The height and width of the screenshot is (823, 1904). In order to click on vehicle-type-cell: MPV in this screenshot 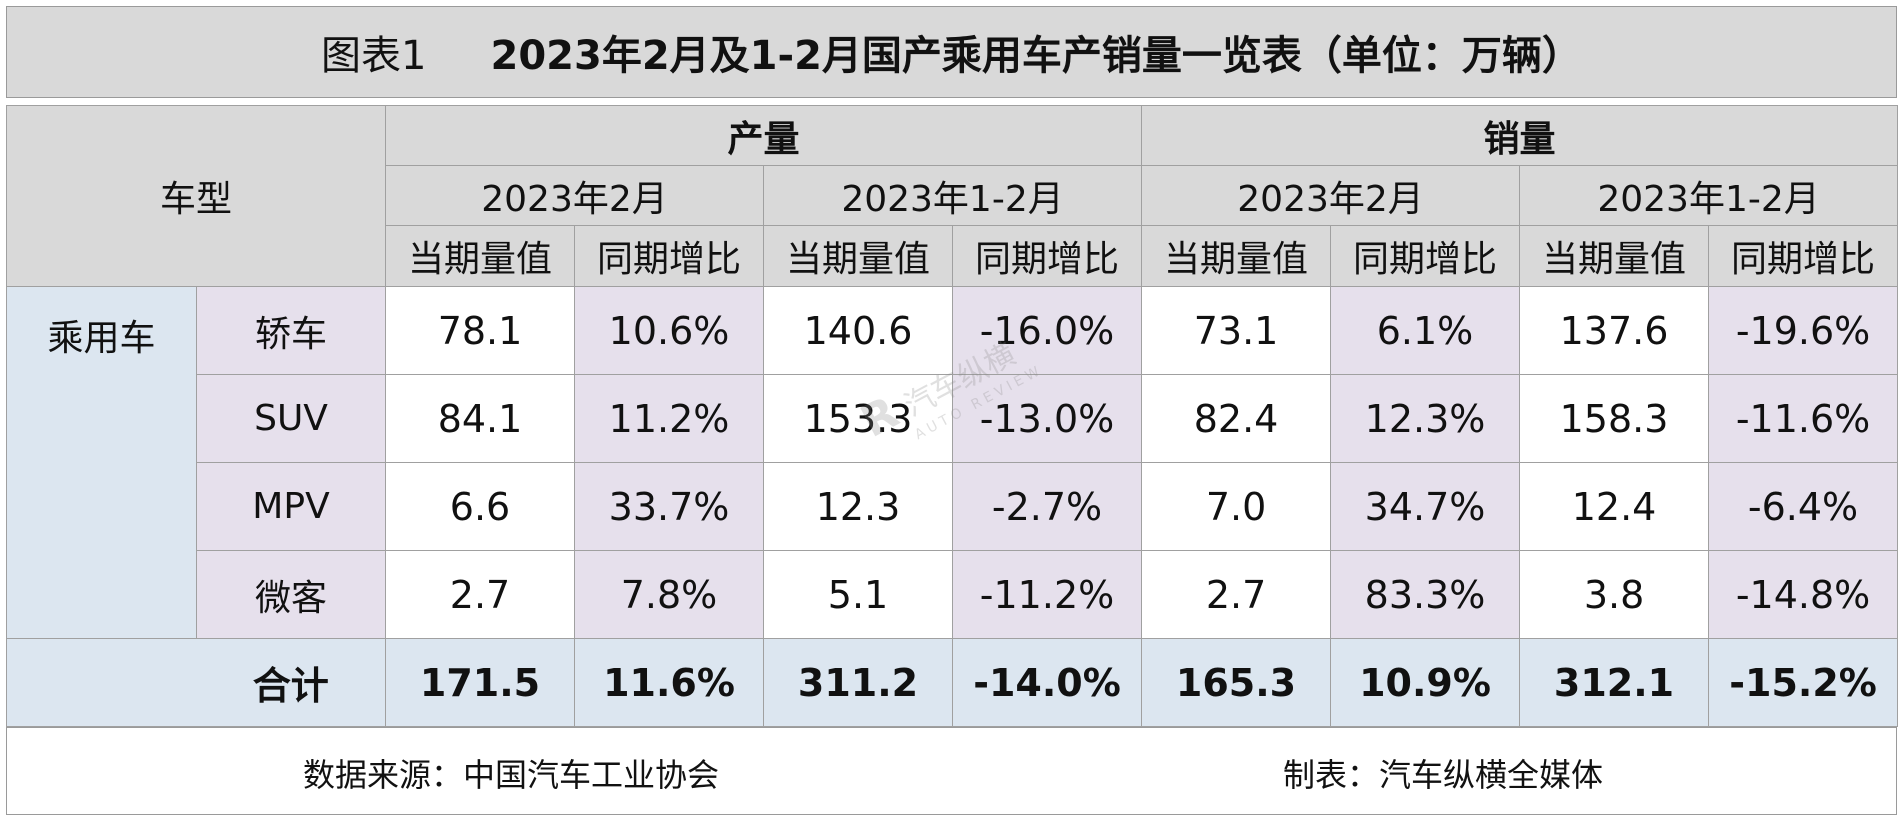, I will do `click(291, 506)`.